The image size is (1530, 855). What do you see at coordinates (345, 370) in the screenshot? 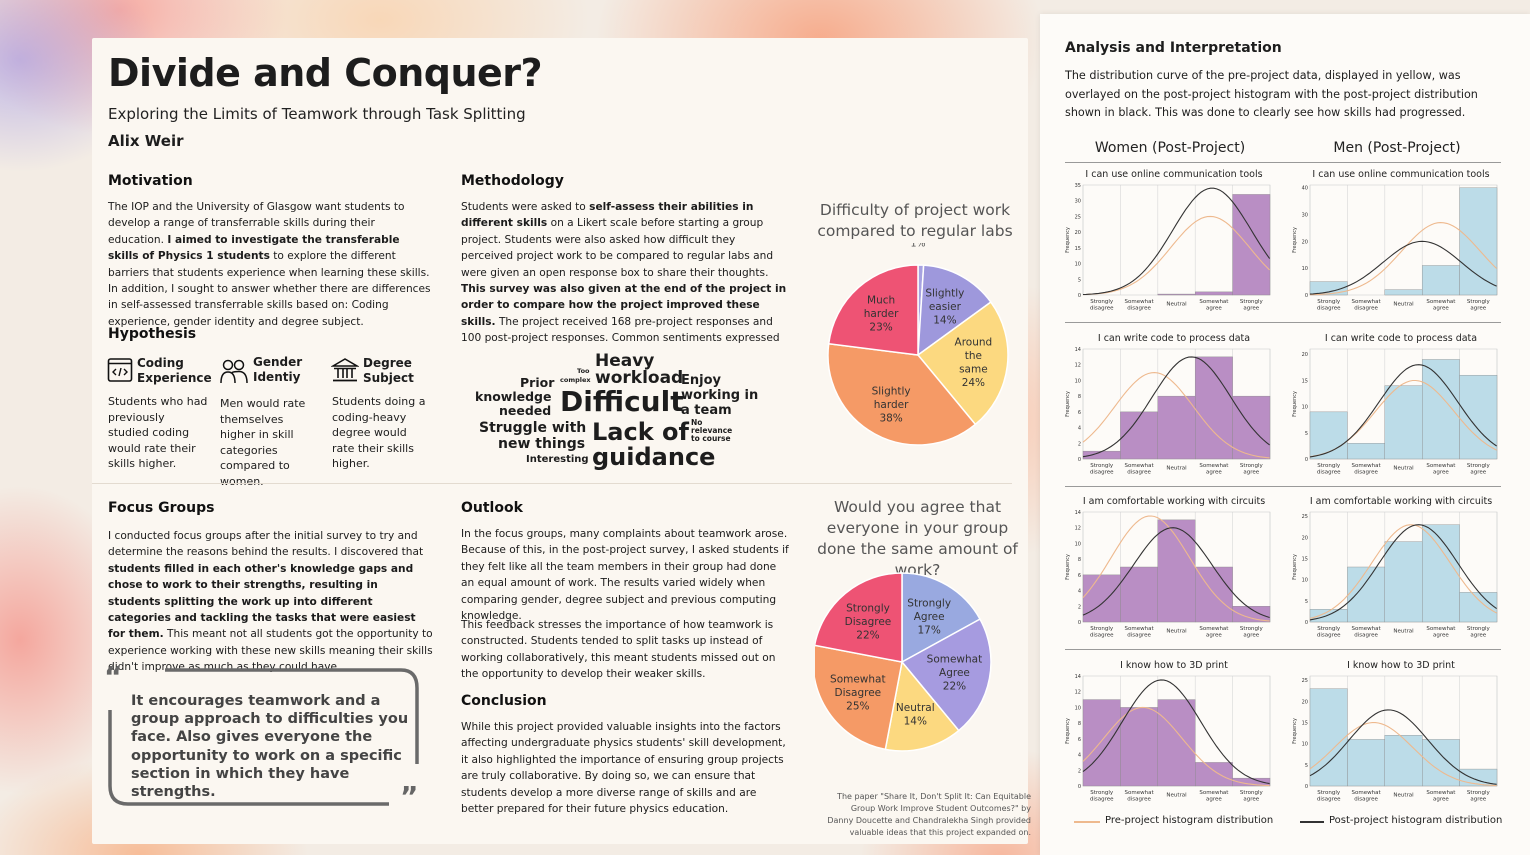
I see `university-icon` at bounding box center [345, 370].